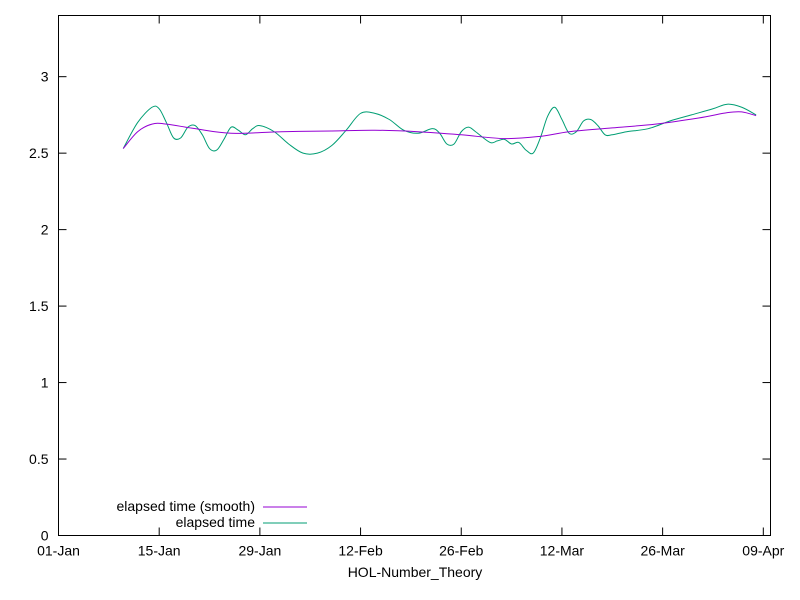 This screenshot has height=600, width=800. Describe the element at coordinates (216, 522) in the screenshot. I see `legend-label-elapsed: elapsed time` at that location.